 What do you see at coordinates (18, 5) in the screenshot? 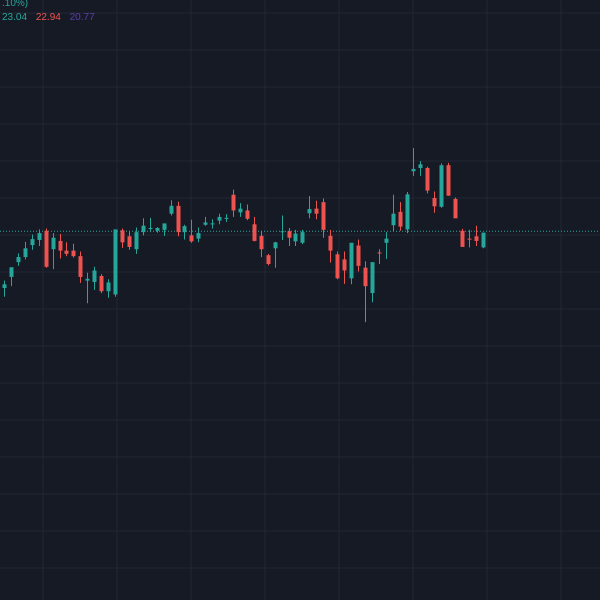
I see `legend-change-row: .10%)` at bounding box center [18, 5].